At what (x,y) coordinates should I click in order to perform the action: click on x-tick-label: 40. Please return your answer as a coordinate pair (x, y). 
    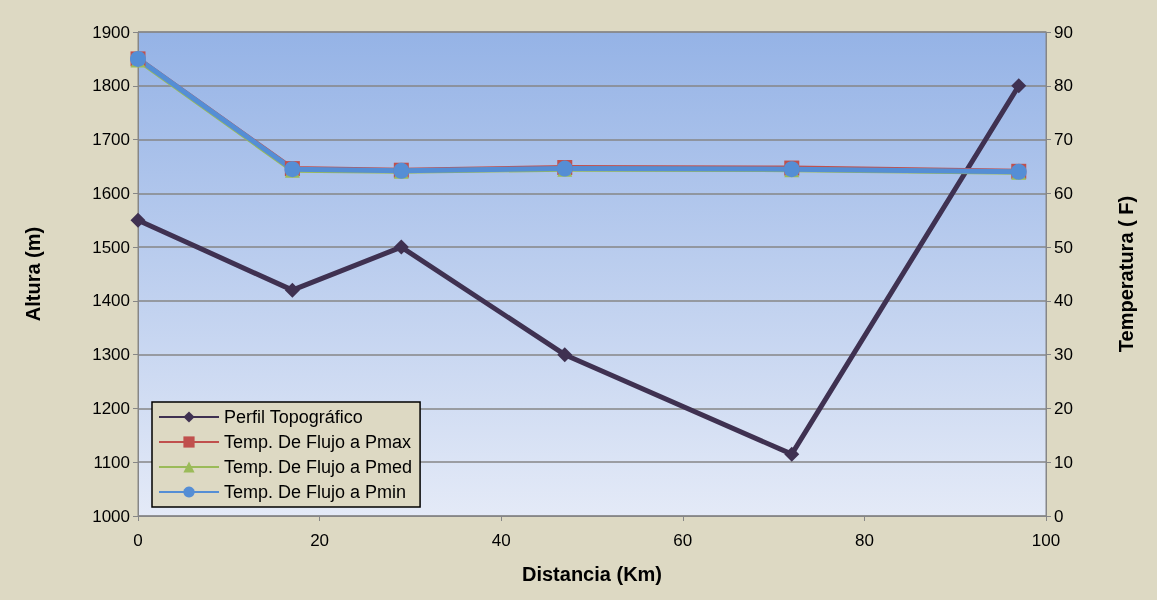
    Looking at the image, I should click on (501, 540).